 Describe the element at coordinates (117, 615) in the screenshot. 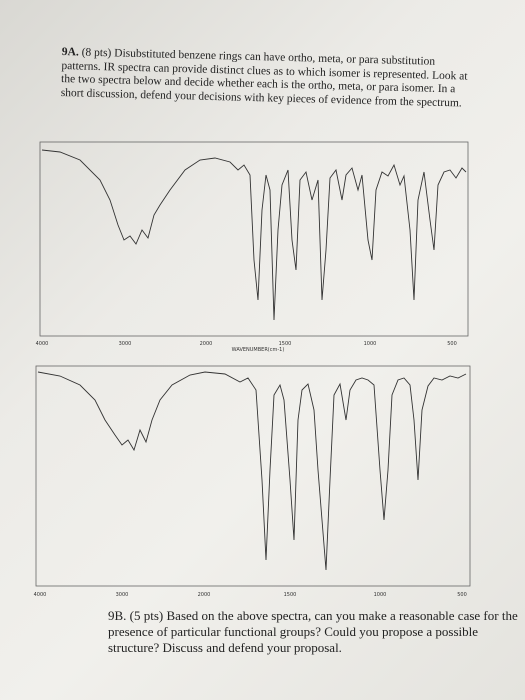

I see `question-label: 9B.` at that location.